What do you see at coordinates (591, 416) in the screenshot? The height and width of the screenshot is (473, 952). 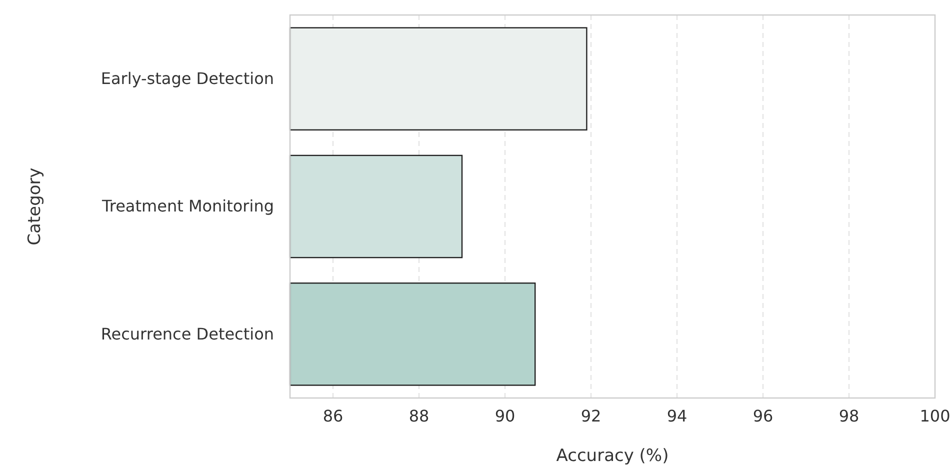 I see `x-tick-label: 92` at bounding box center [591, 416].